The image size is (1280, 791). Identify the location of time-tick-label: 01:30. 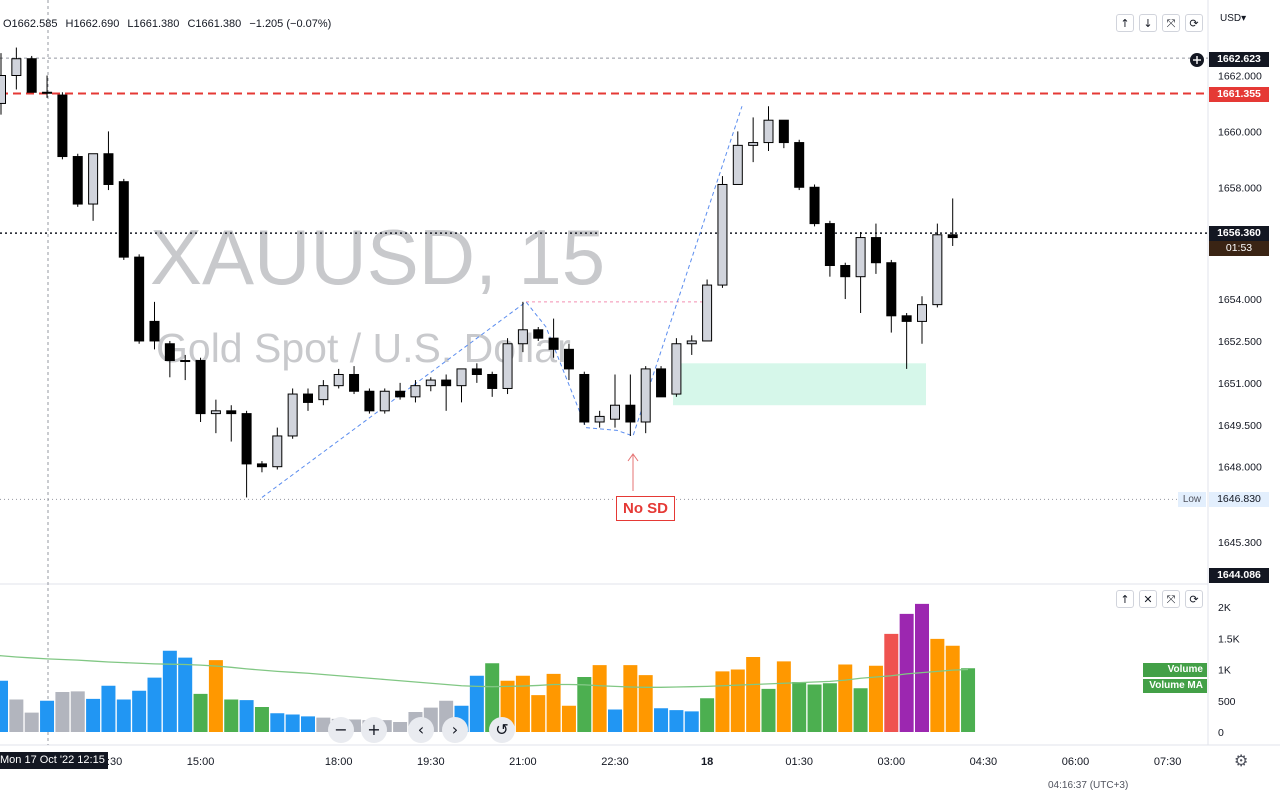
(799, 762).